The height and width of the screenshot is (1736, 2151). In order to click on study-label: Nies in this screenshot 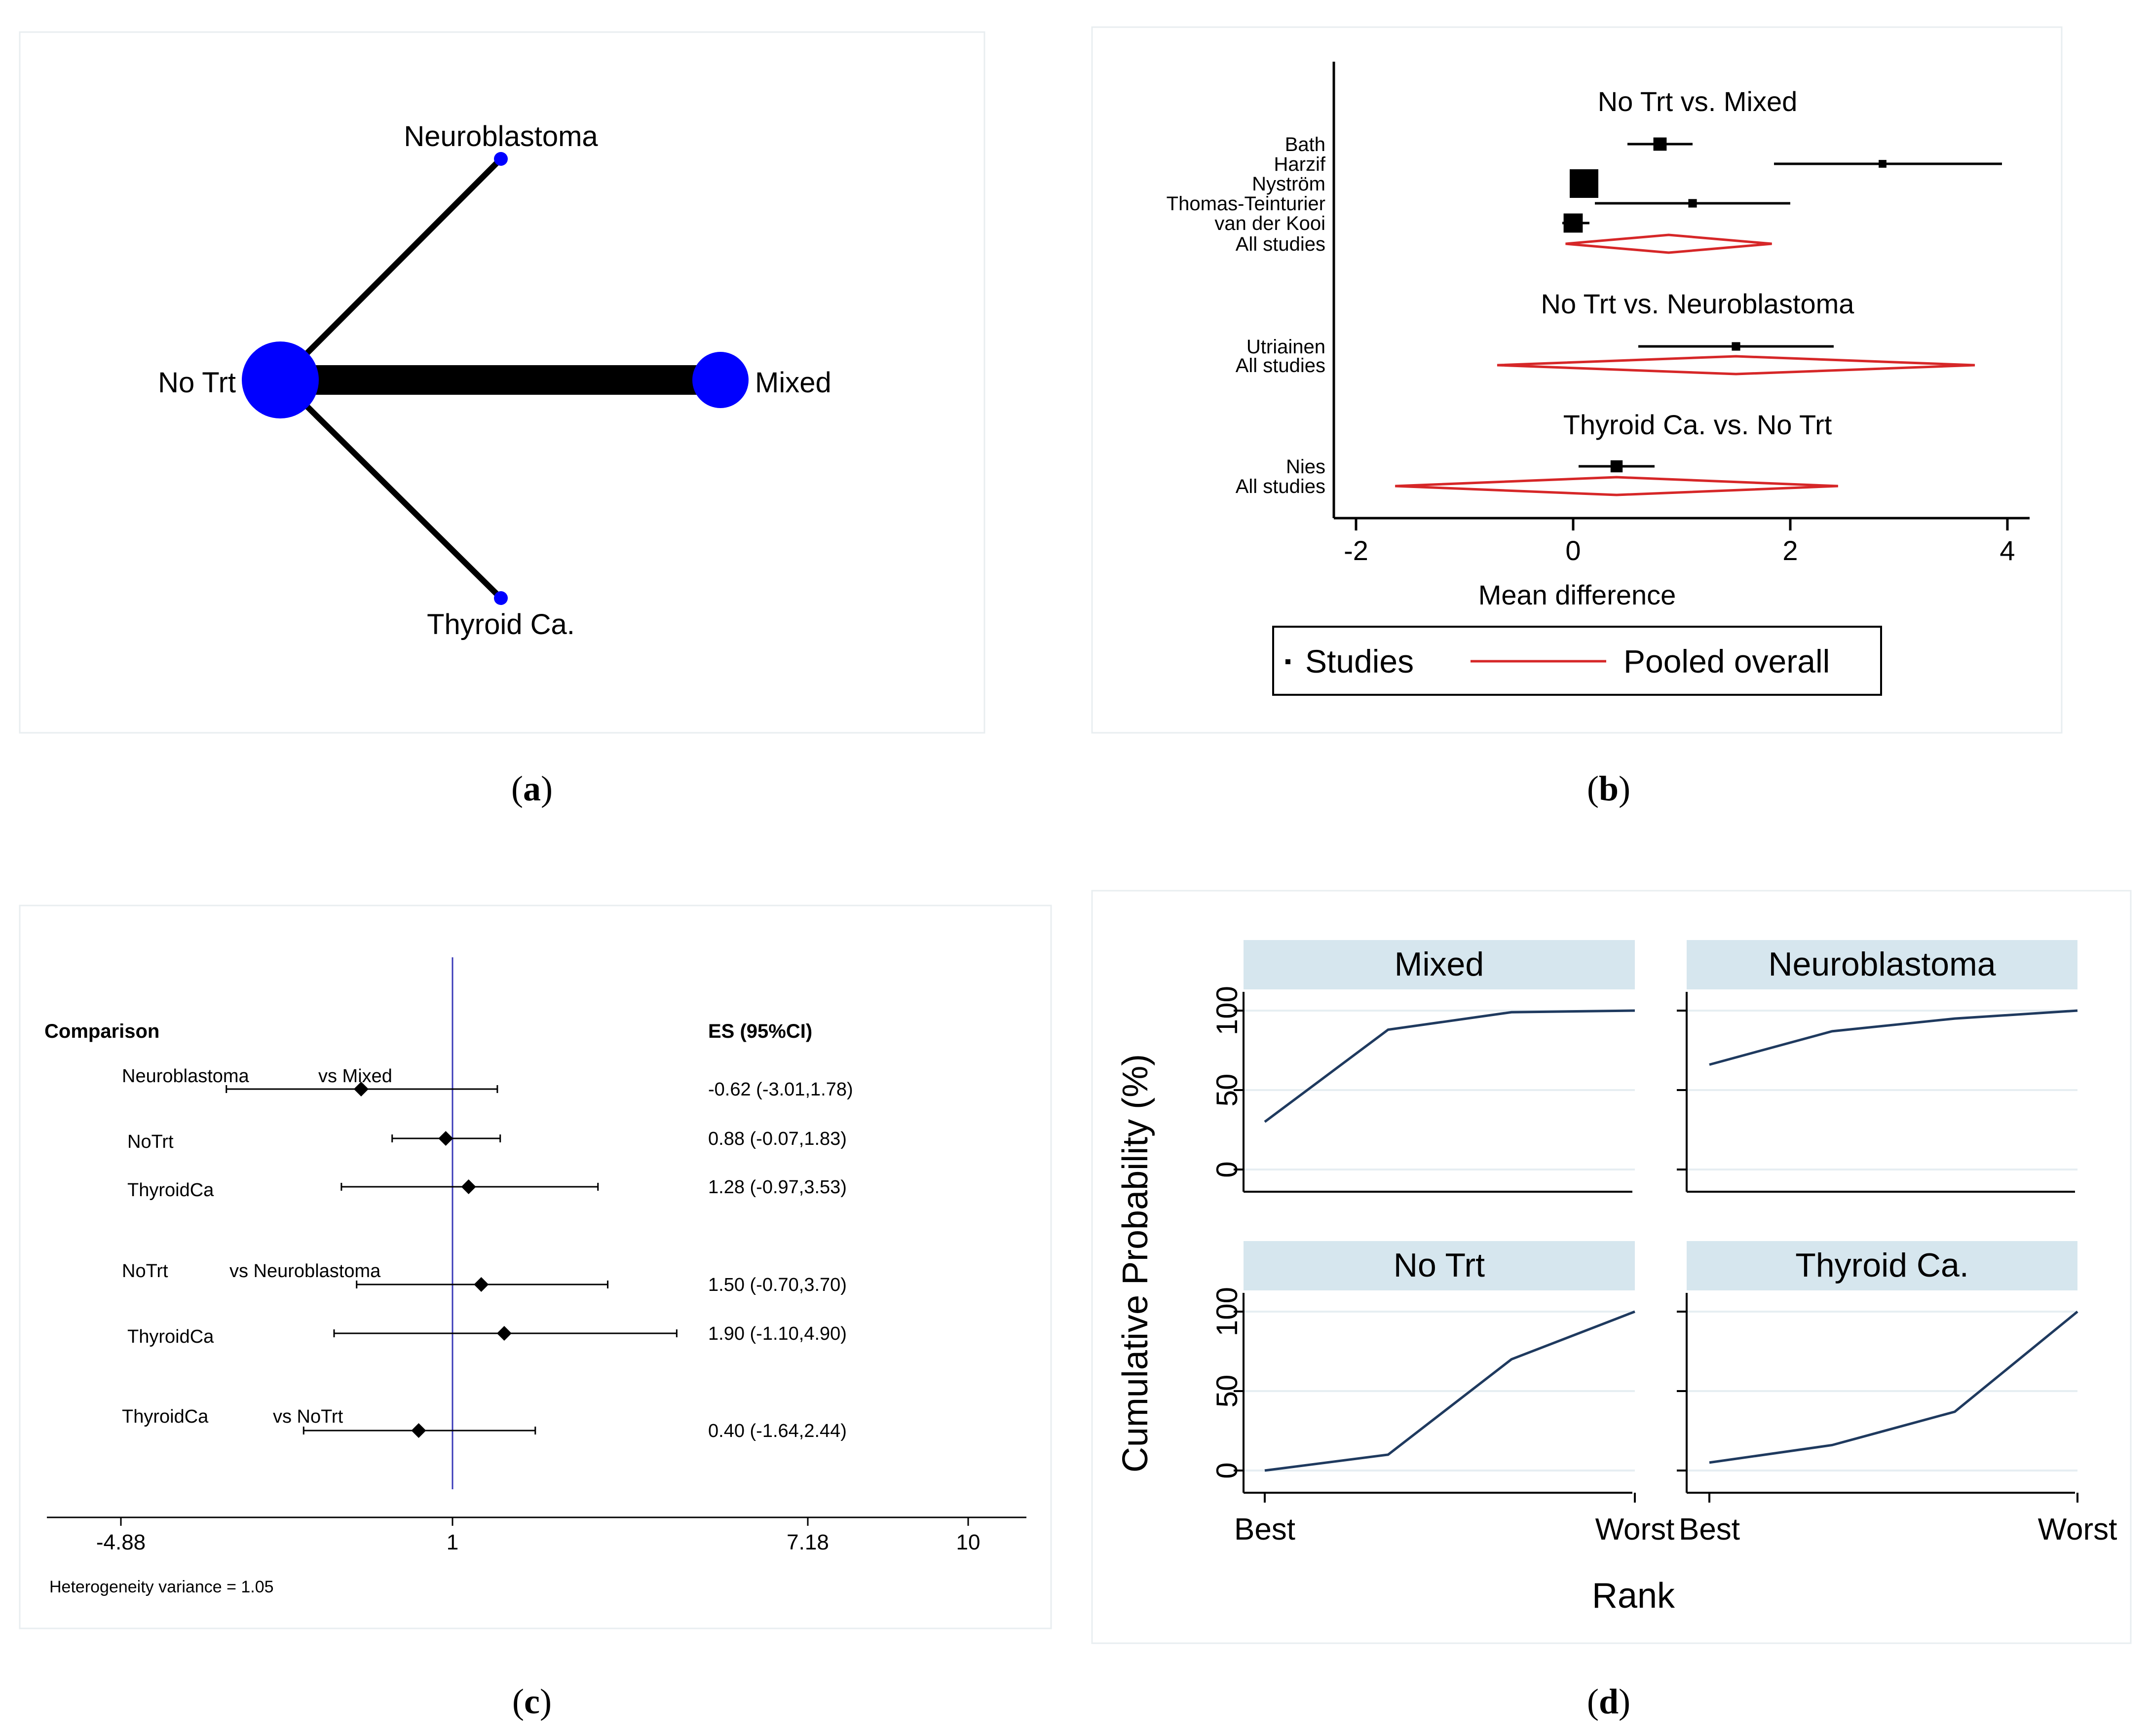, I will do `click(1305, 467)`.